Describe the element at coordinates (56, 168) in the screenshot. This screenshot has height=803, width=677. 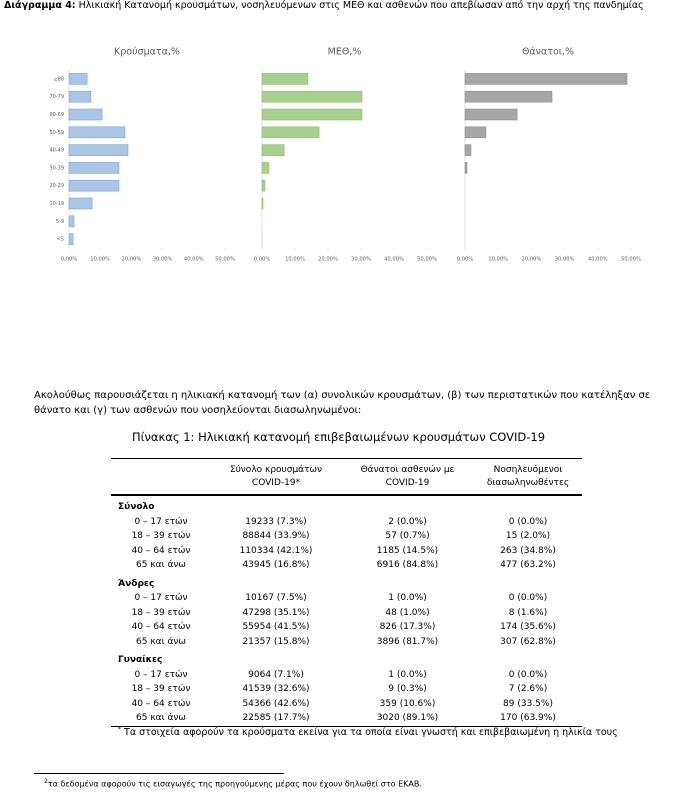
I see `category-label: 30-39` at that location.